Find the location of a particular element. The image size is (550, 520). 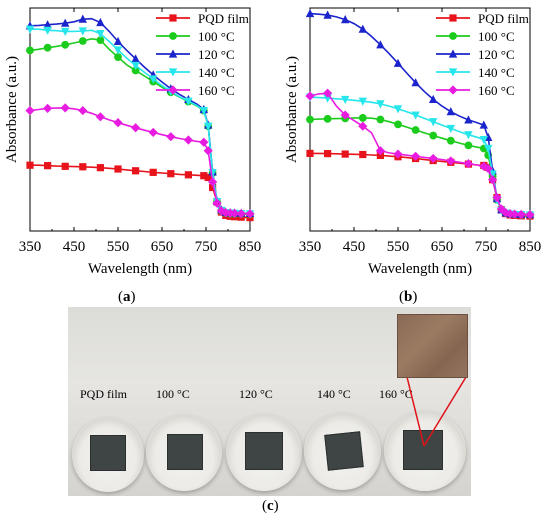

caption-a: (a) is located at coordinates (127, 297).